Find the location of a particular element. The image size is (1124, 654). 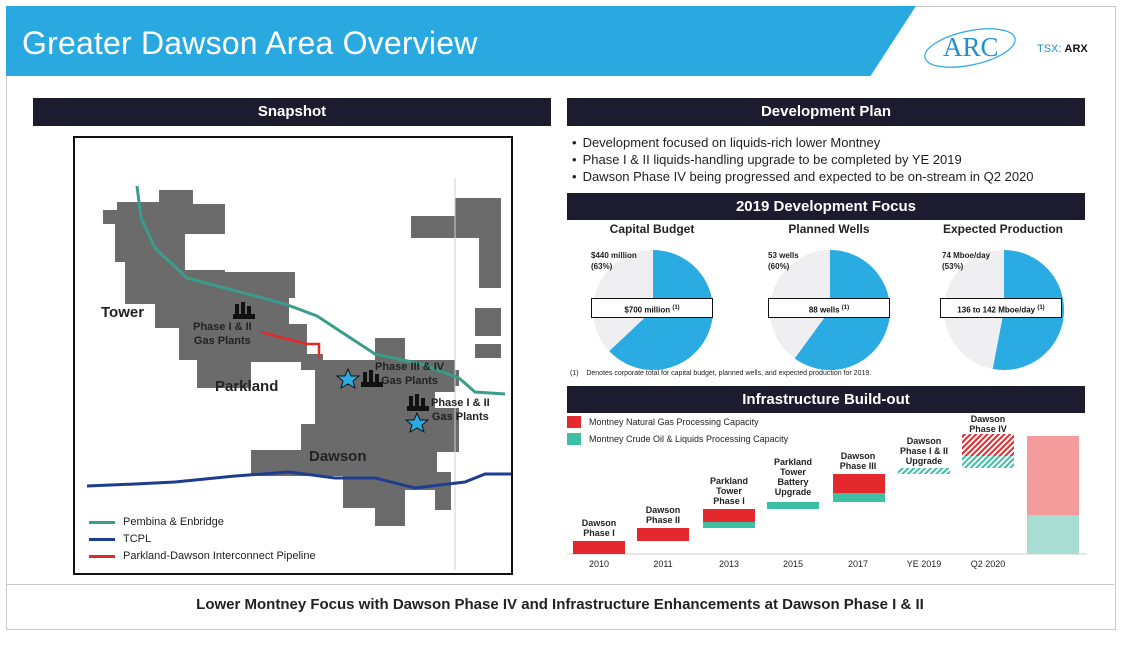

column-label-line: Phase III is located at coordinates (858, 466).